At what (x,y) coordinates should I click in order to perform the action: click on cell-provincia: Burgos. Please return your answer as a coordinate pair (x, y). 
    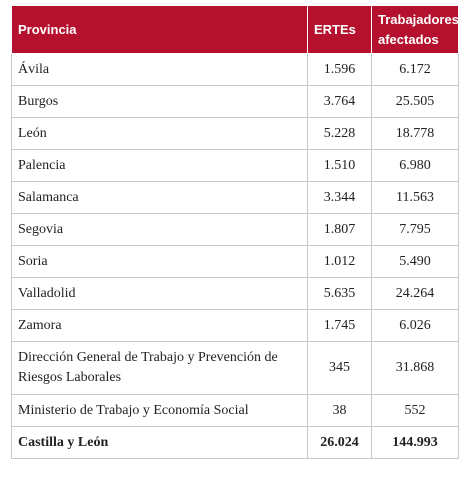
    Looking at the image, I should click on (159, 101).